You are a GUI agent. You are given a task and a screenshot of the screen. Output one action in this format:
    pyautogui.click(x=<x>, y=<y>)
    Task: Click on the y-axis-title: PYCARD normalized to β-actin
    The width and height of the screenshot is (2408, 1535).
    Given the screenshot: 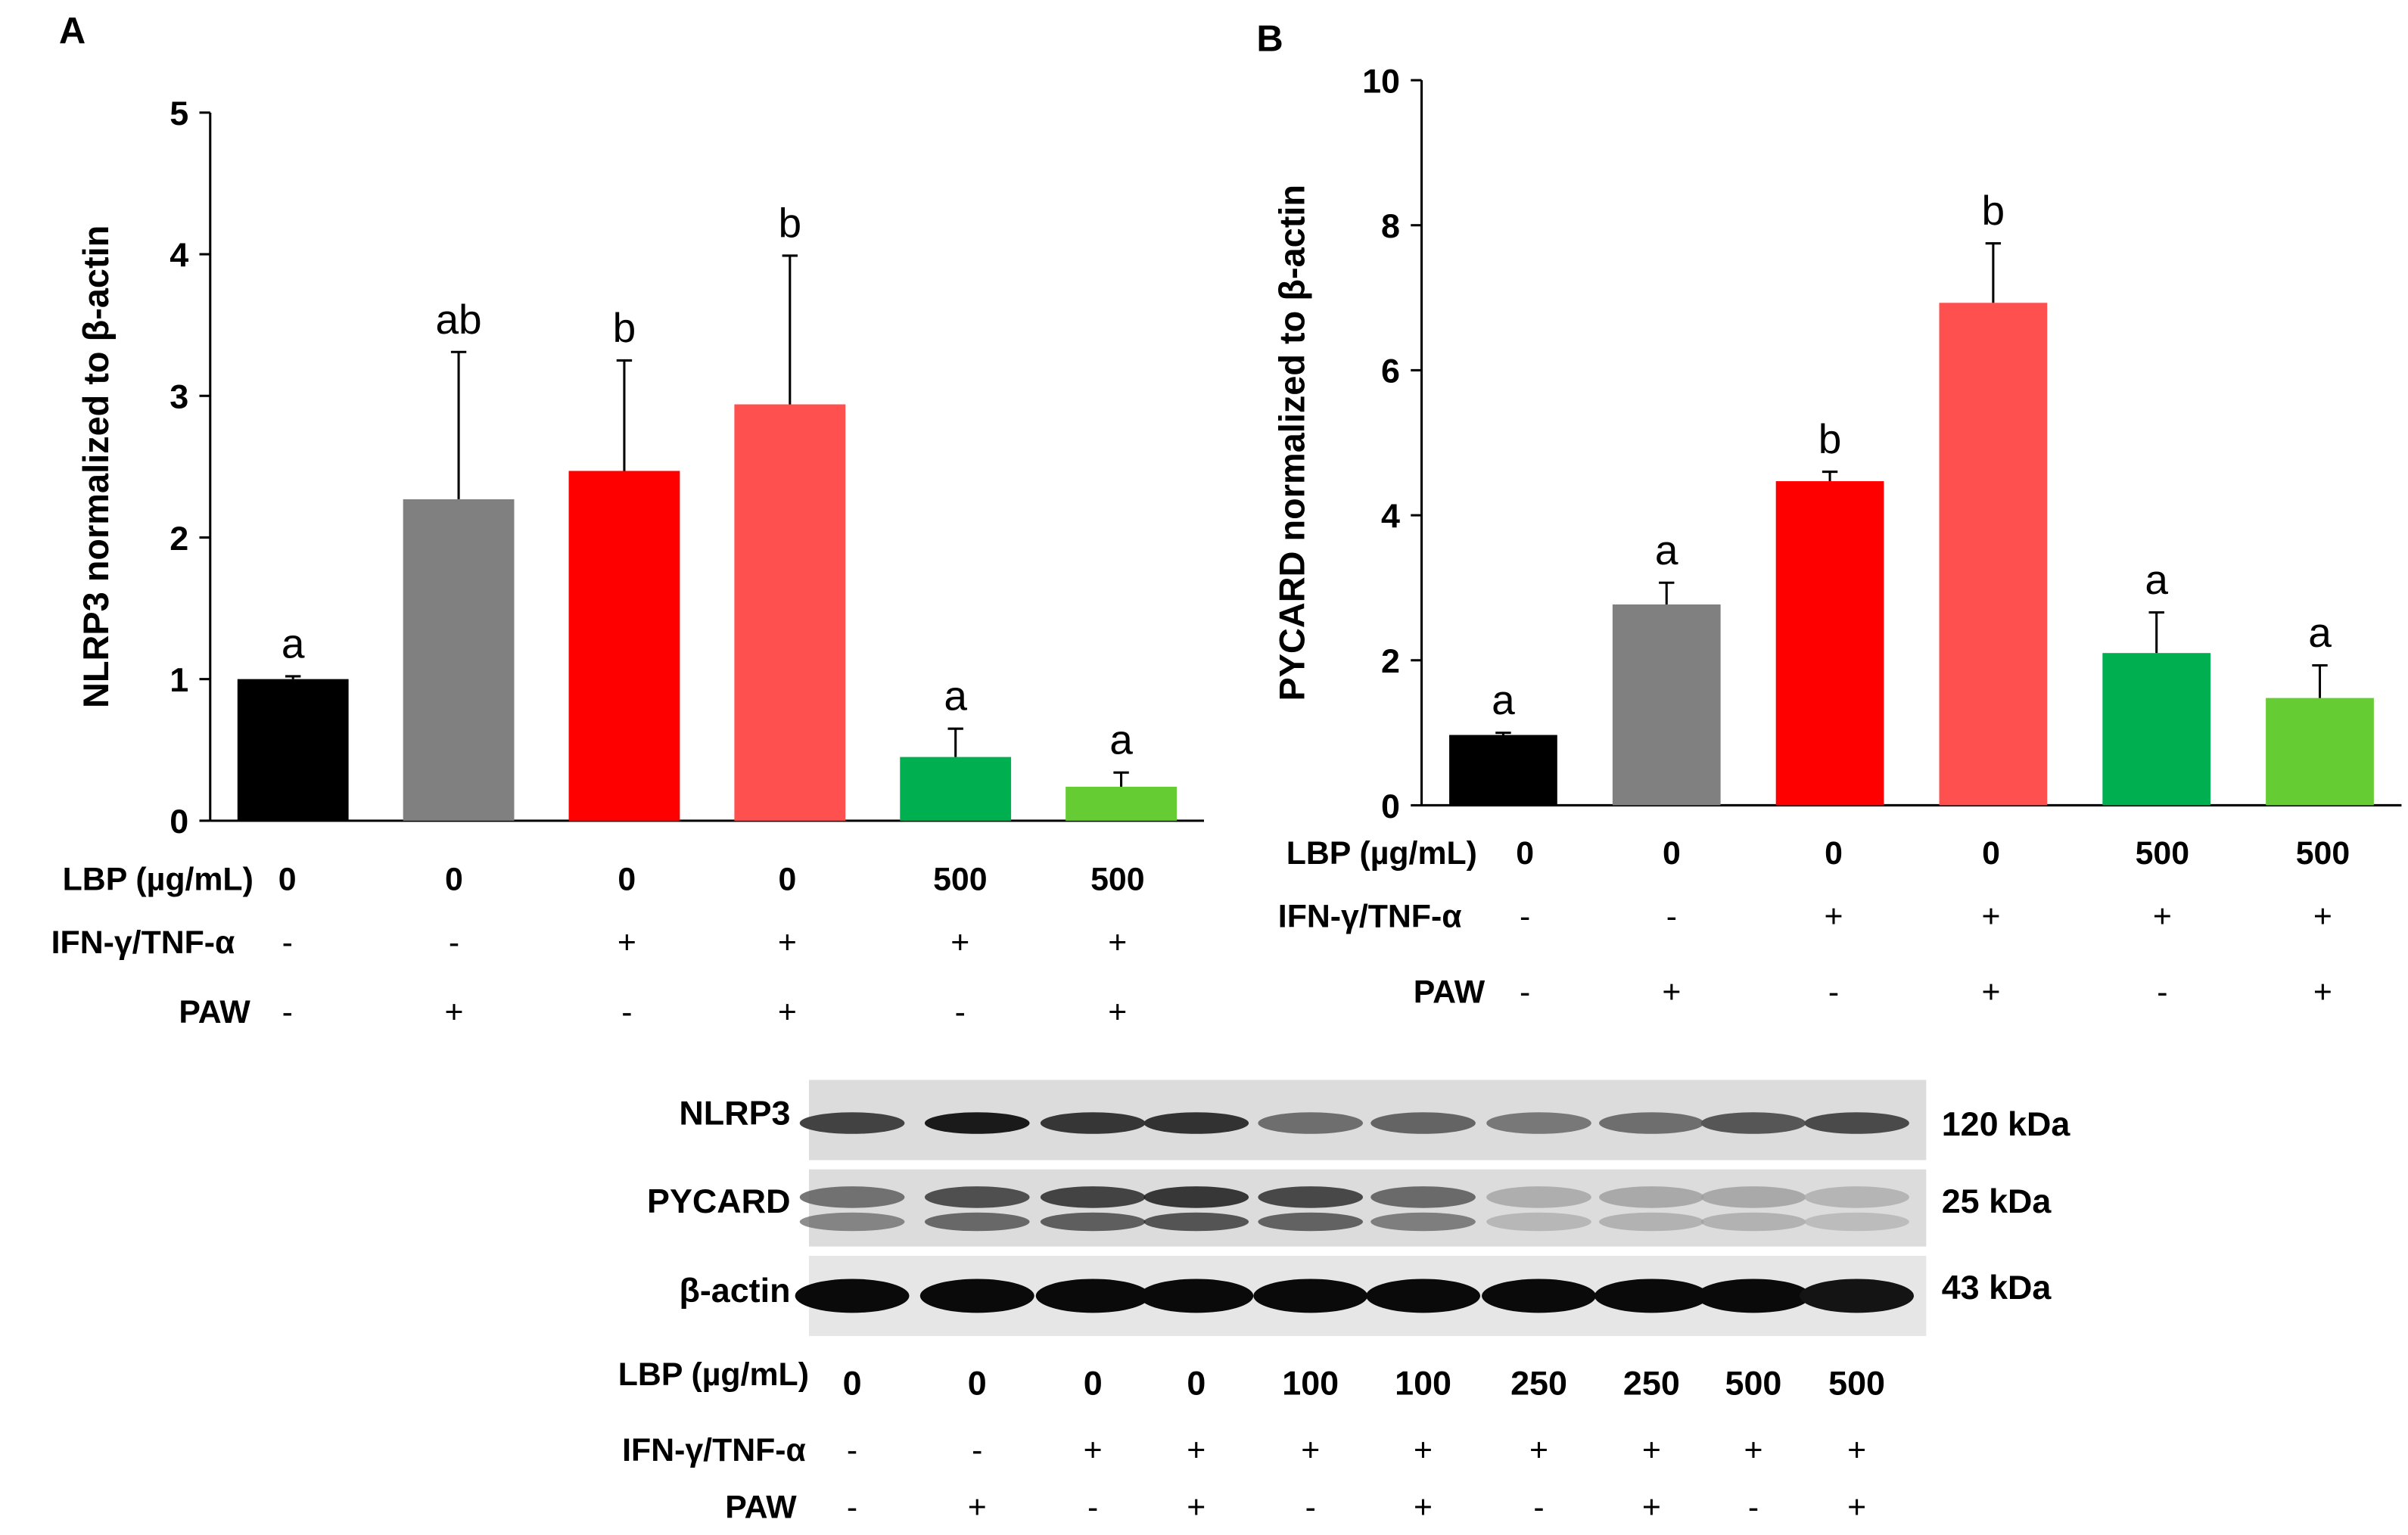 What is the action you would take?
    pyautogui.click(x=1292, y=443)
    